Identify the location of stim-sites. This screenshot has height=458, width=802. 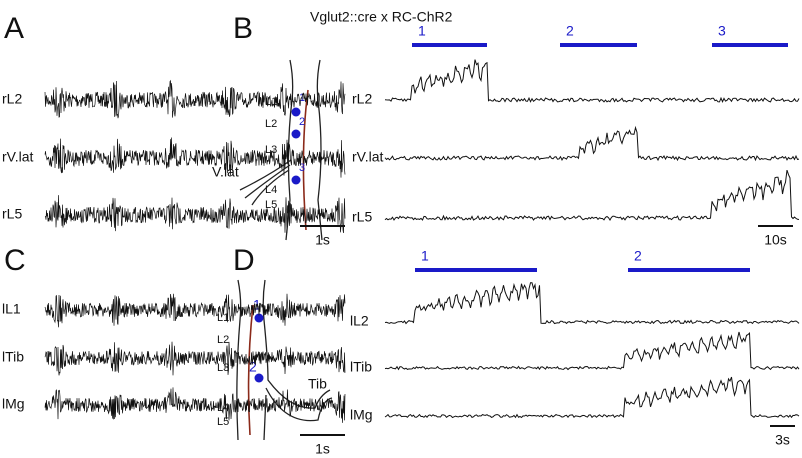
(296, 146).